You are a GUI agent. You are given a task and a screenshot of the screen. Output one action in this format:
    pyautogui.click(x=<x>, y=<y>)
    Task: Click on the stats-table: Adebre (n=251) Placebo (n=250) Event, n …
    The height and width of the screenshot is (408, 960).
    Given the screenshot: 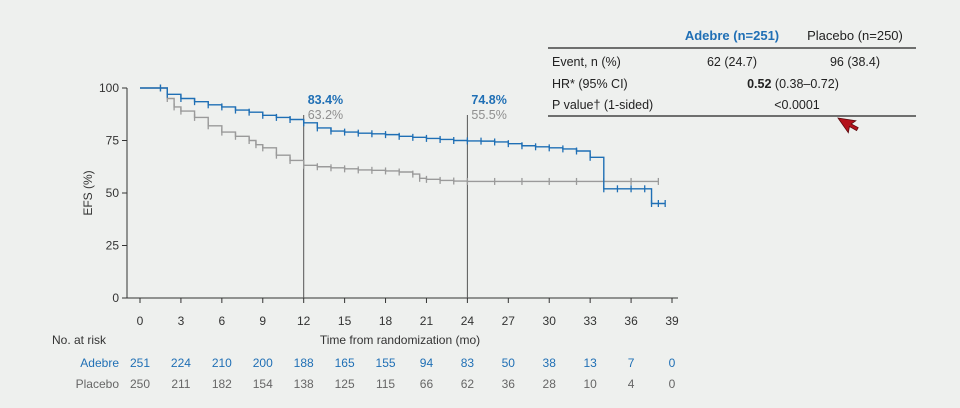 What is the action you would take?
    pyautogui.click(x=732, y=72)
    